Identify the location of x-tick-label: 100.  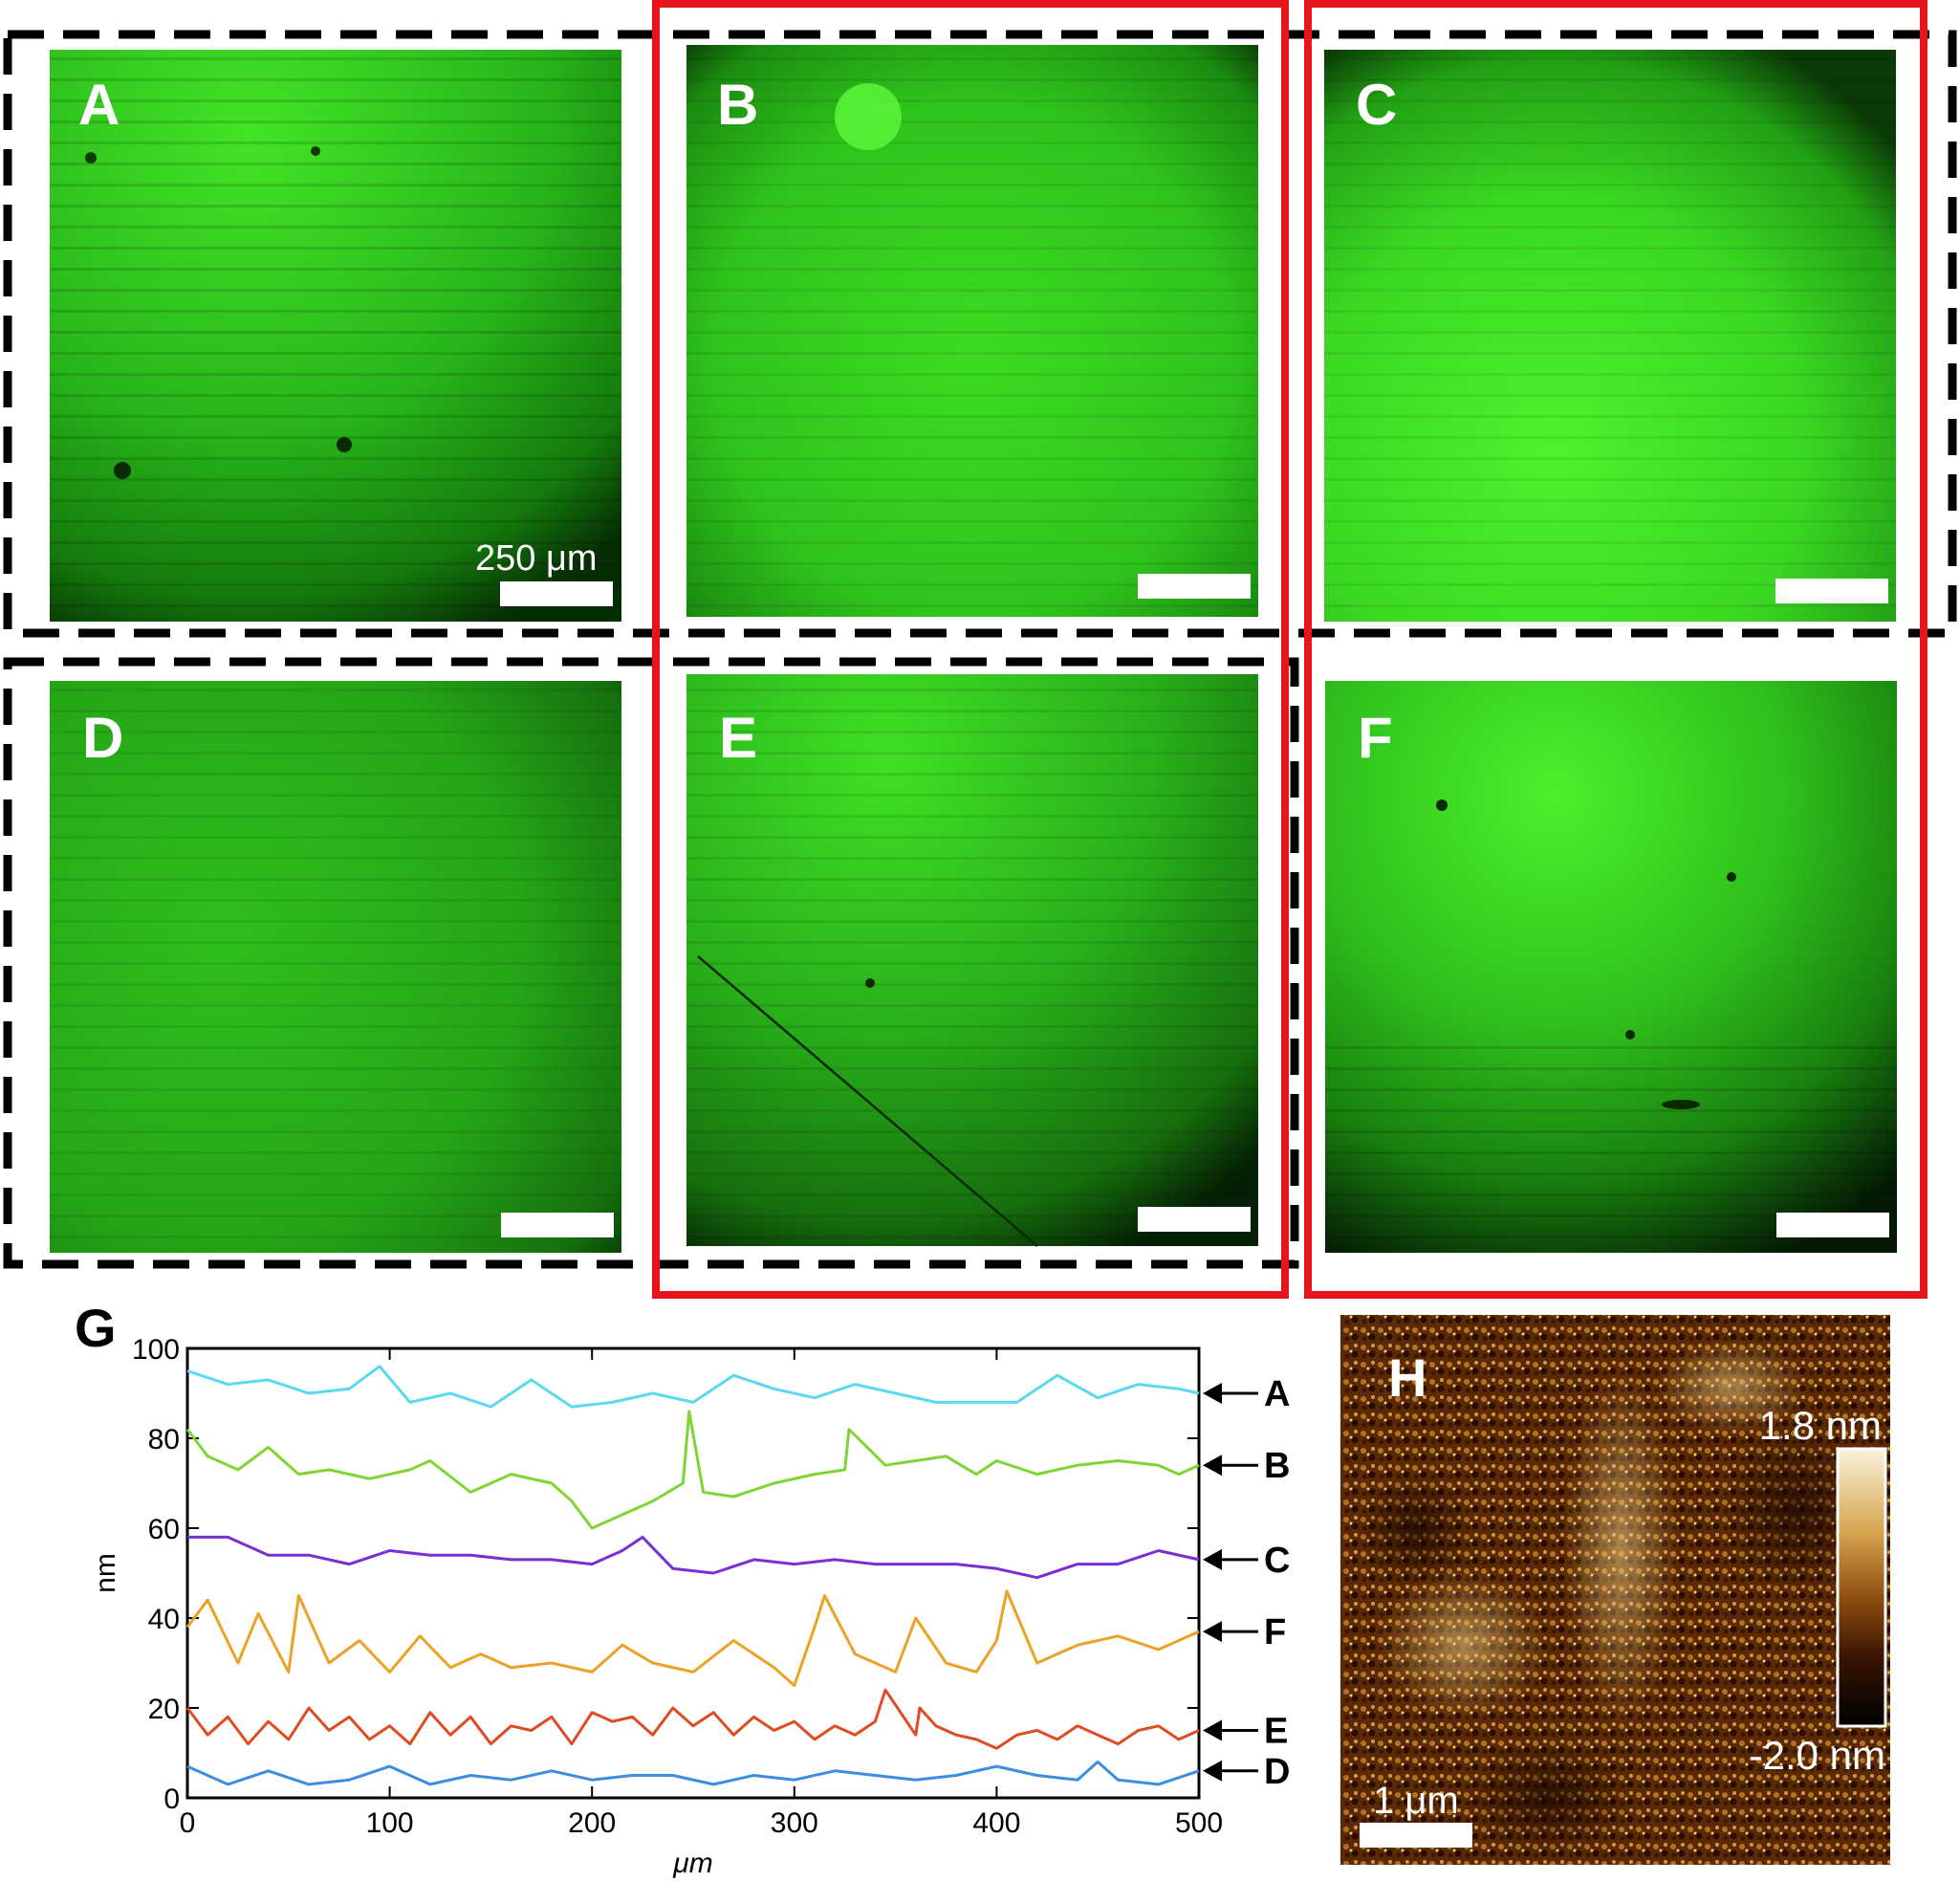
(390, 1823).